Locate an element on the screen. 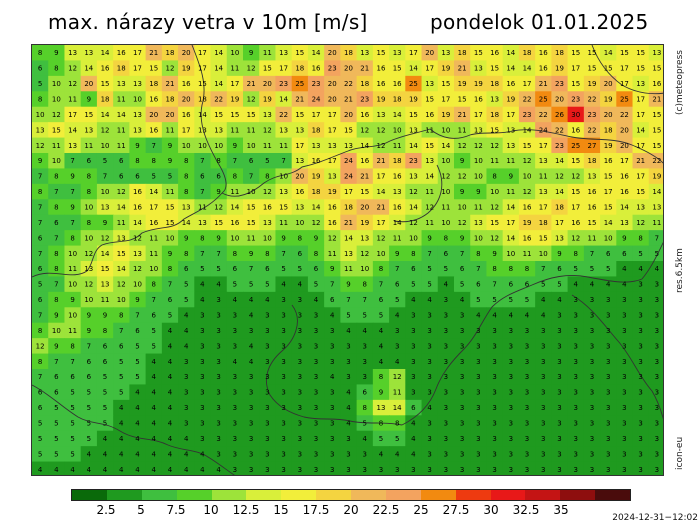  gust-value-label: 16 is located at coordinates (510, 84).